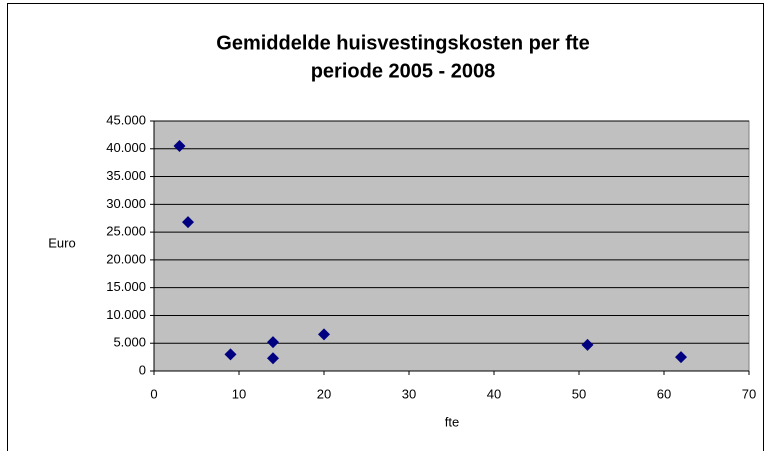 This screenshot has width=771, height=451. Describe the element at coordinates (324, 393) in the screenshot. I see `x-tick-label: 20` at that location.